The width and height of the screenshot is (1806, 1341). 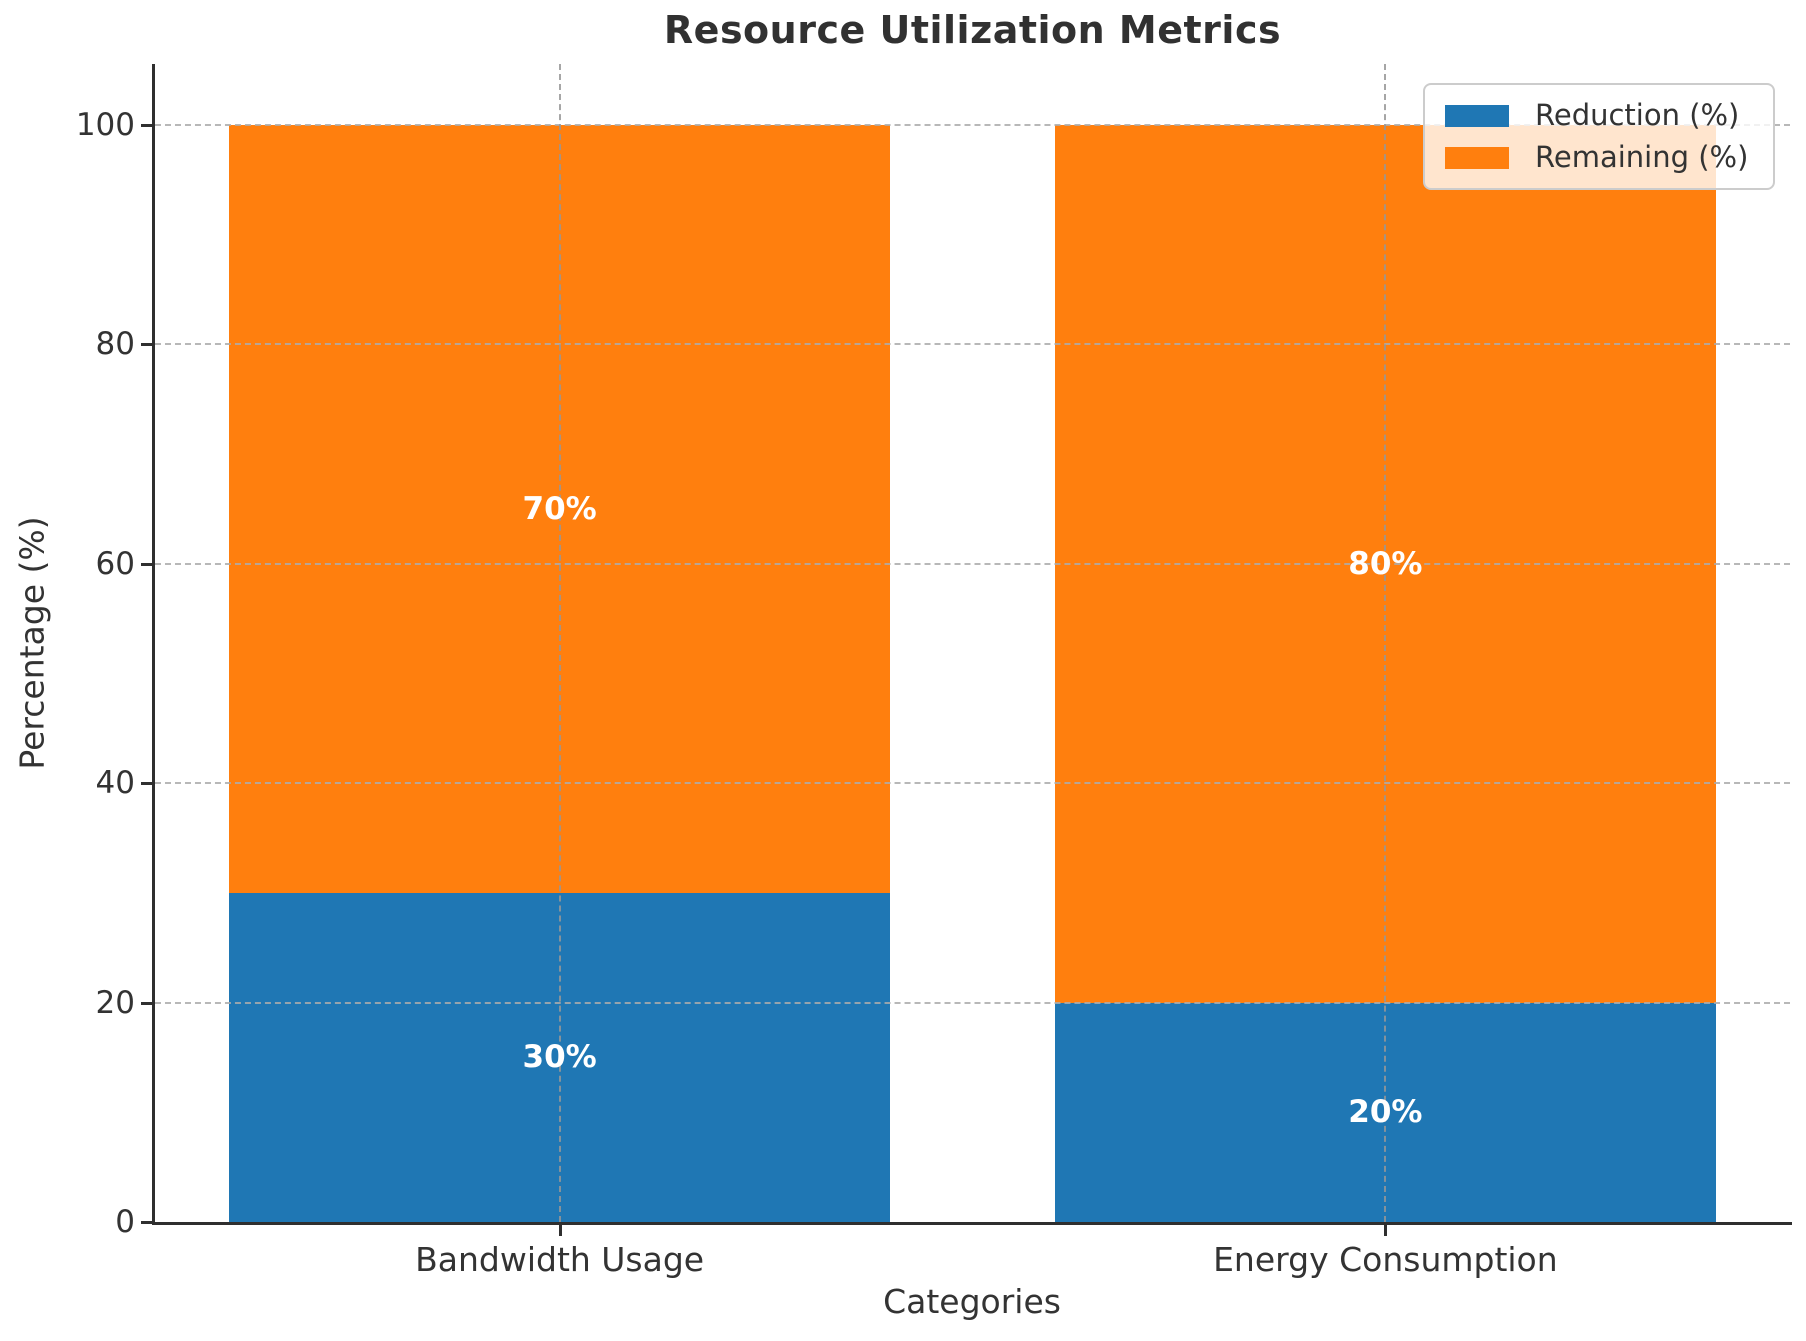 What do you see at coordinates (115, 344) in the screenshot?
I see `y-tick-label: 80` at bounding box center [115, 344].